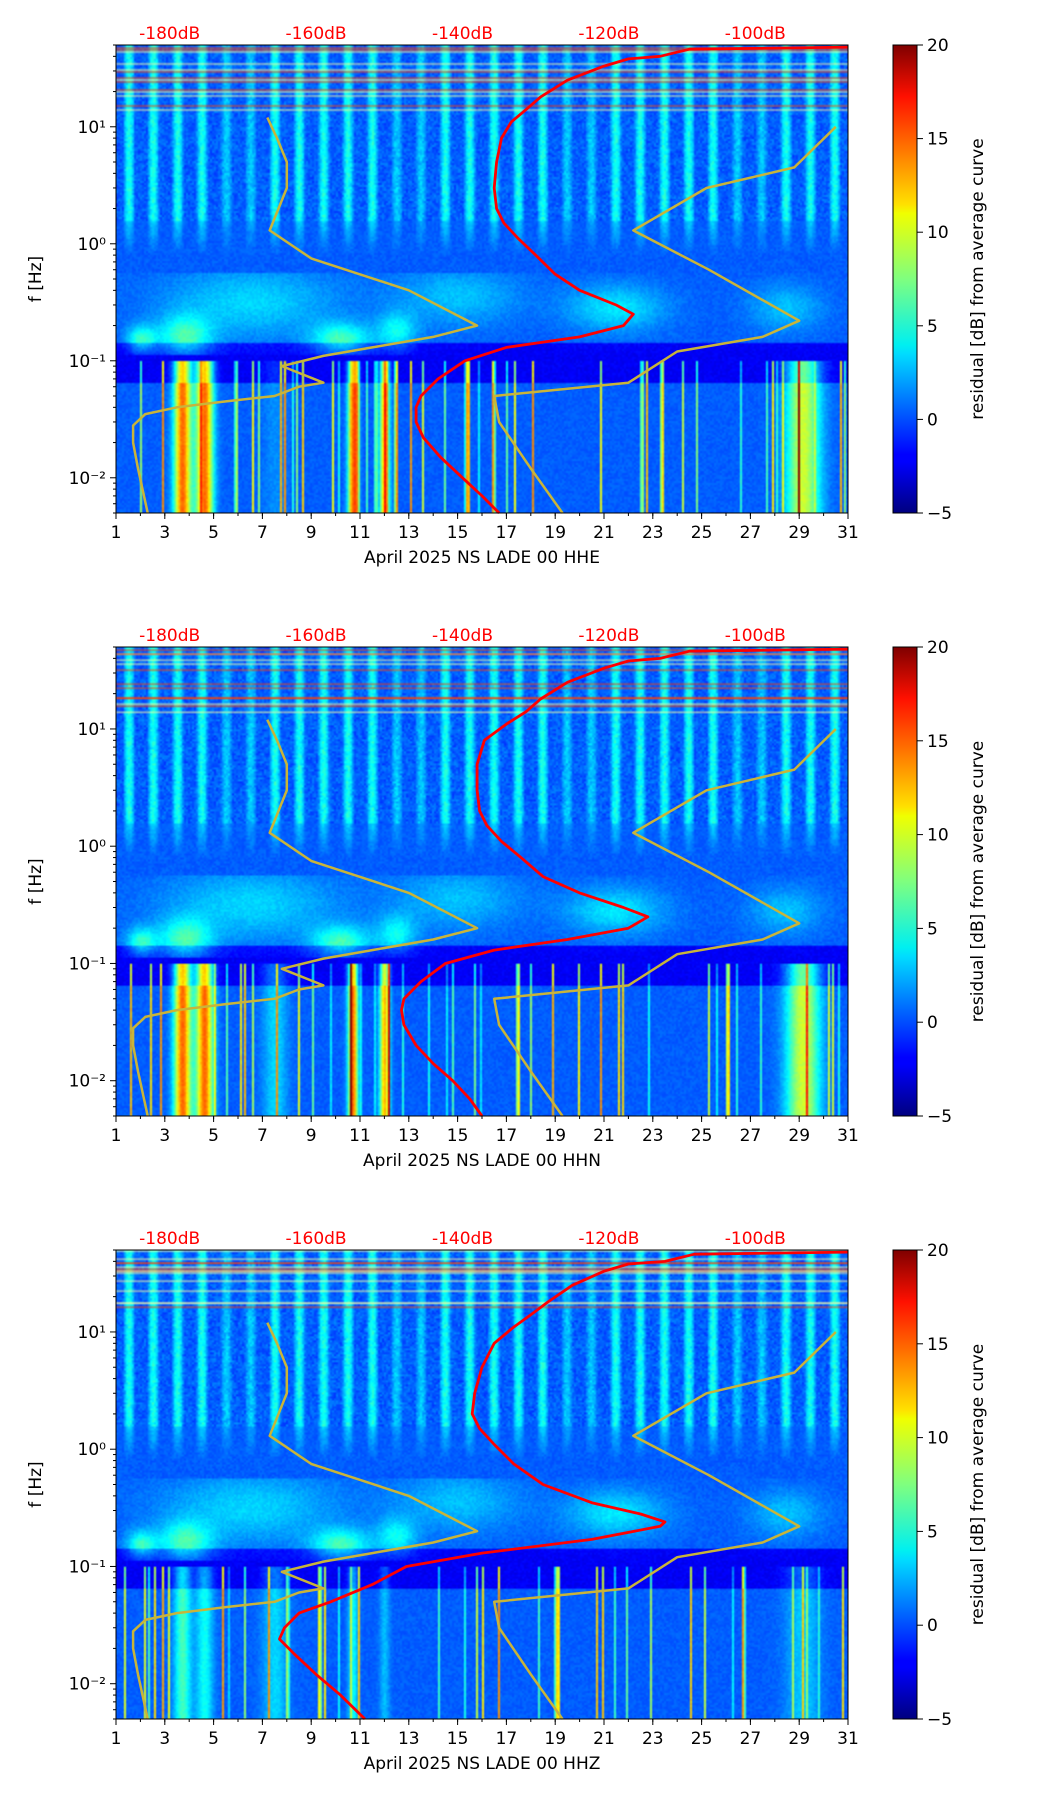 The image size is (1052, 1810). What do you see at coordinates (316, 34) in the screenshot?
I see `top-db-label: -160dB` at bounding box center [316, 34].